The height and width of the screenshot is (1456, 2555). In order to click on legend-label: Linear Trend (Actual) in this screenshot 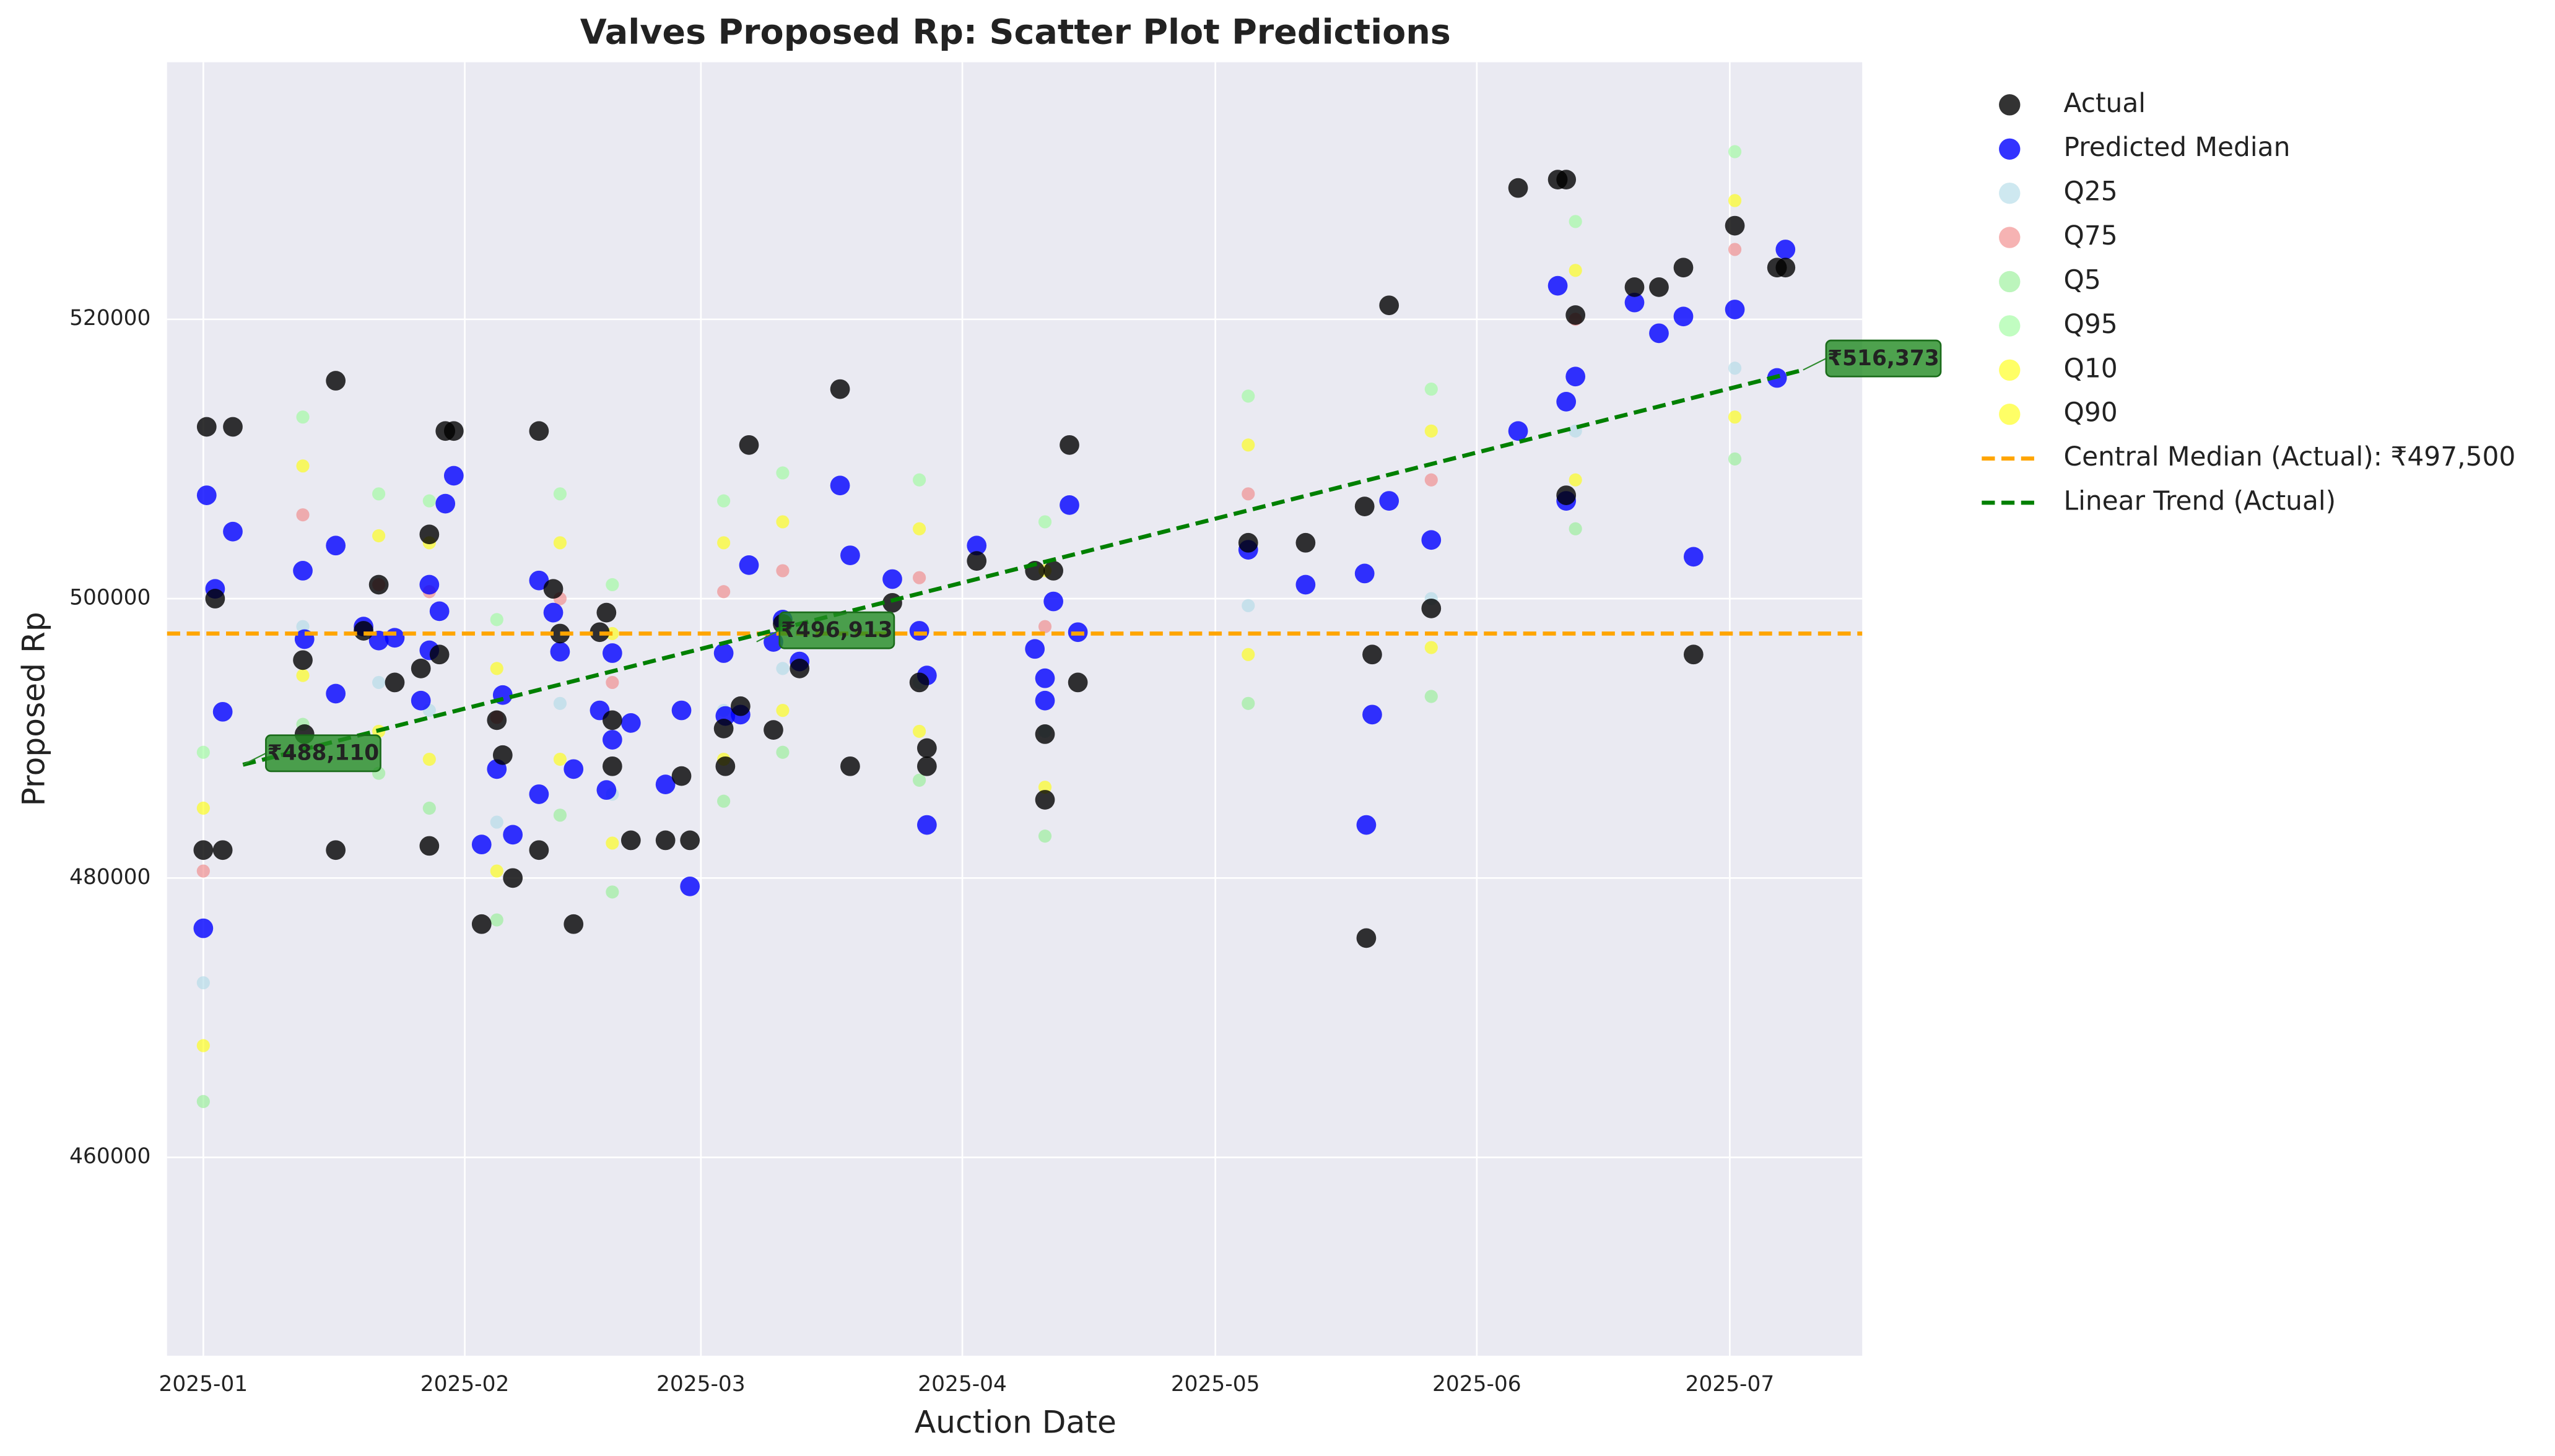, I will do `click(2200, 501)`.